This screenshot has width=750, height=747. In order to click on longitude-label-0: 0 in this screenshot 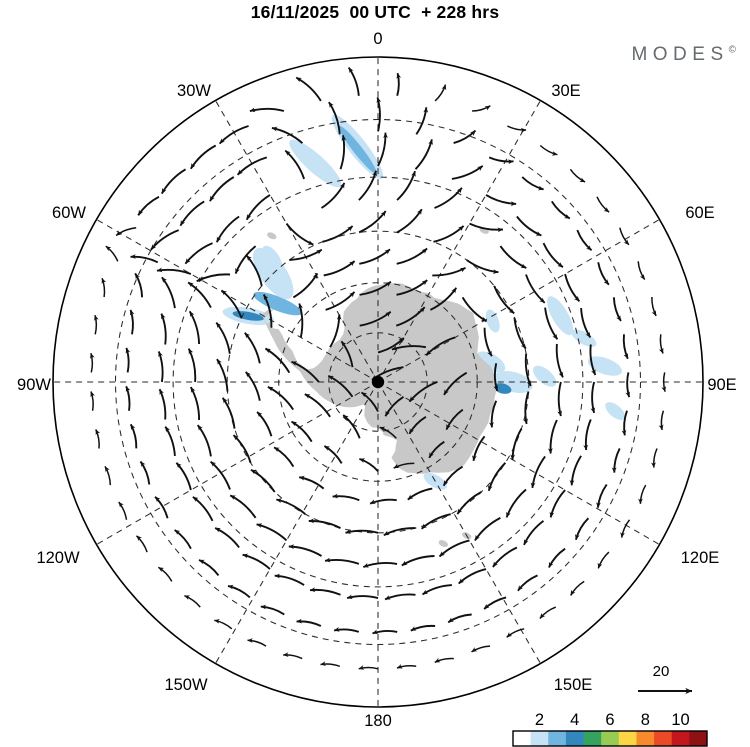, I will do `click(377, 39)`.